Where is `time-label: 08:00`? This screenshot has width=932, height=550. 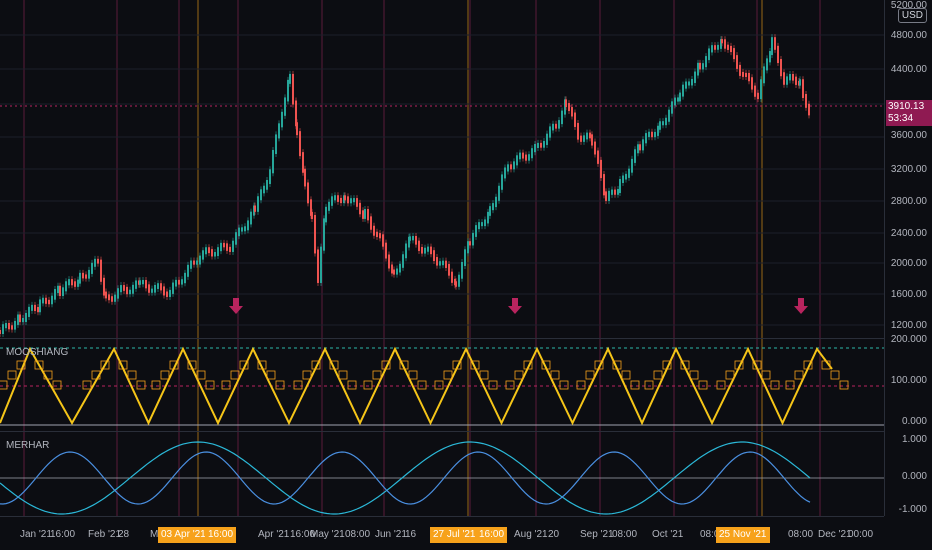 time-label: 08:00 is located at coordinates (358, 534).